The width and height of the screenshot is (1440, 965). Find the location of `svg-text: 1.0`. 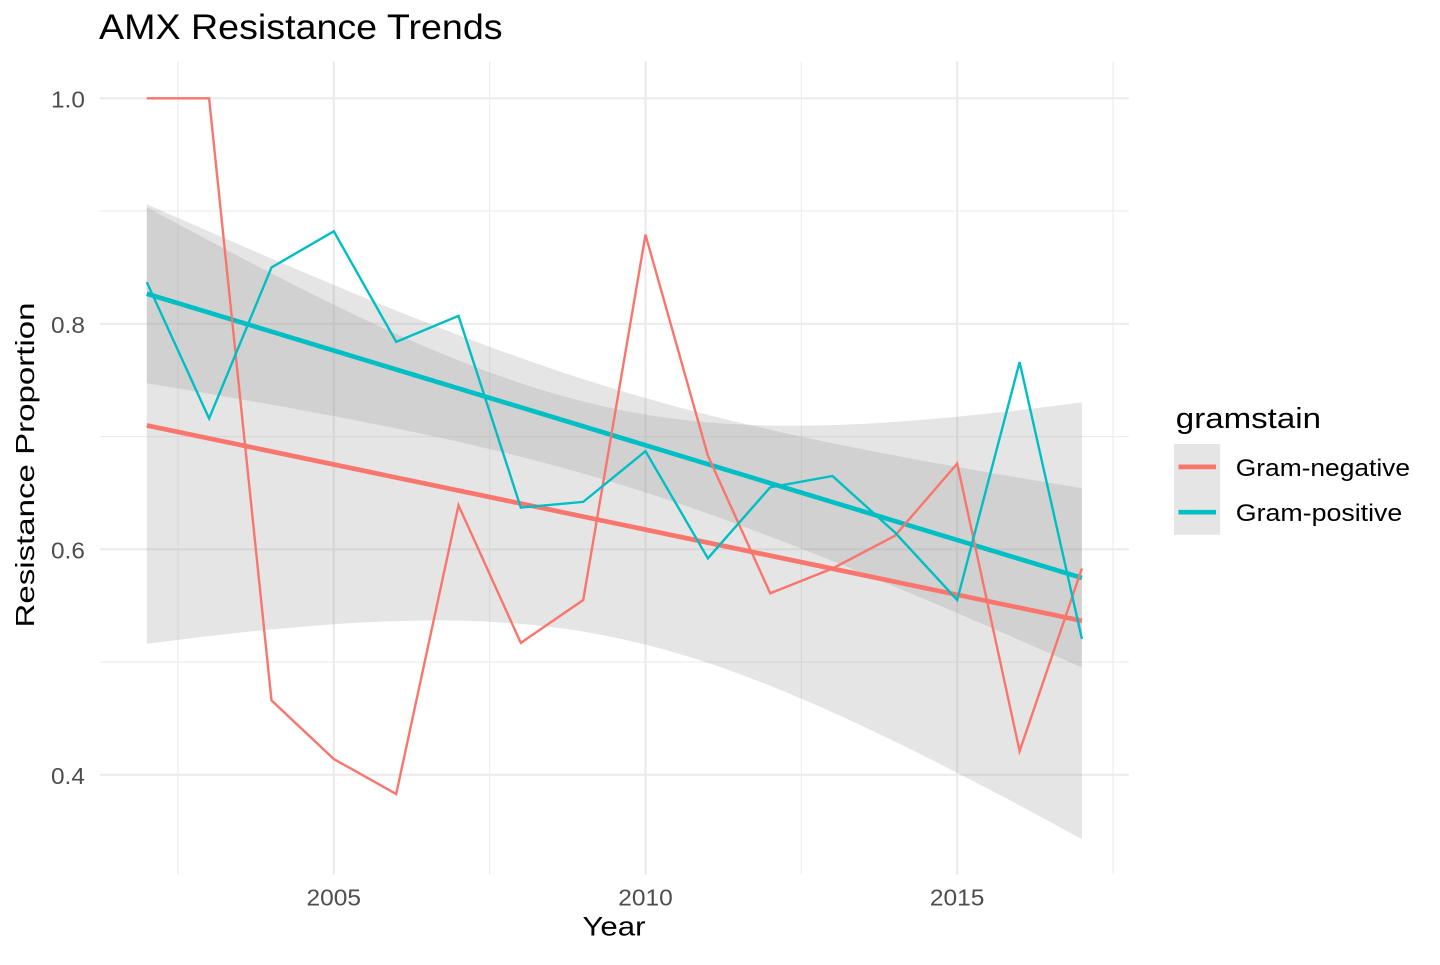

svg-text: 1.0 is located at coordinates (68, 100).